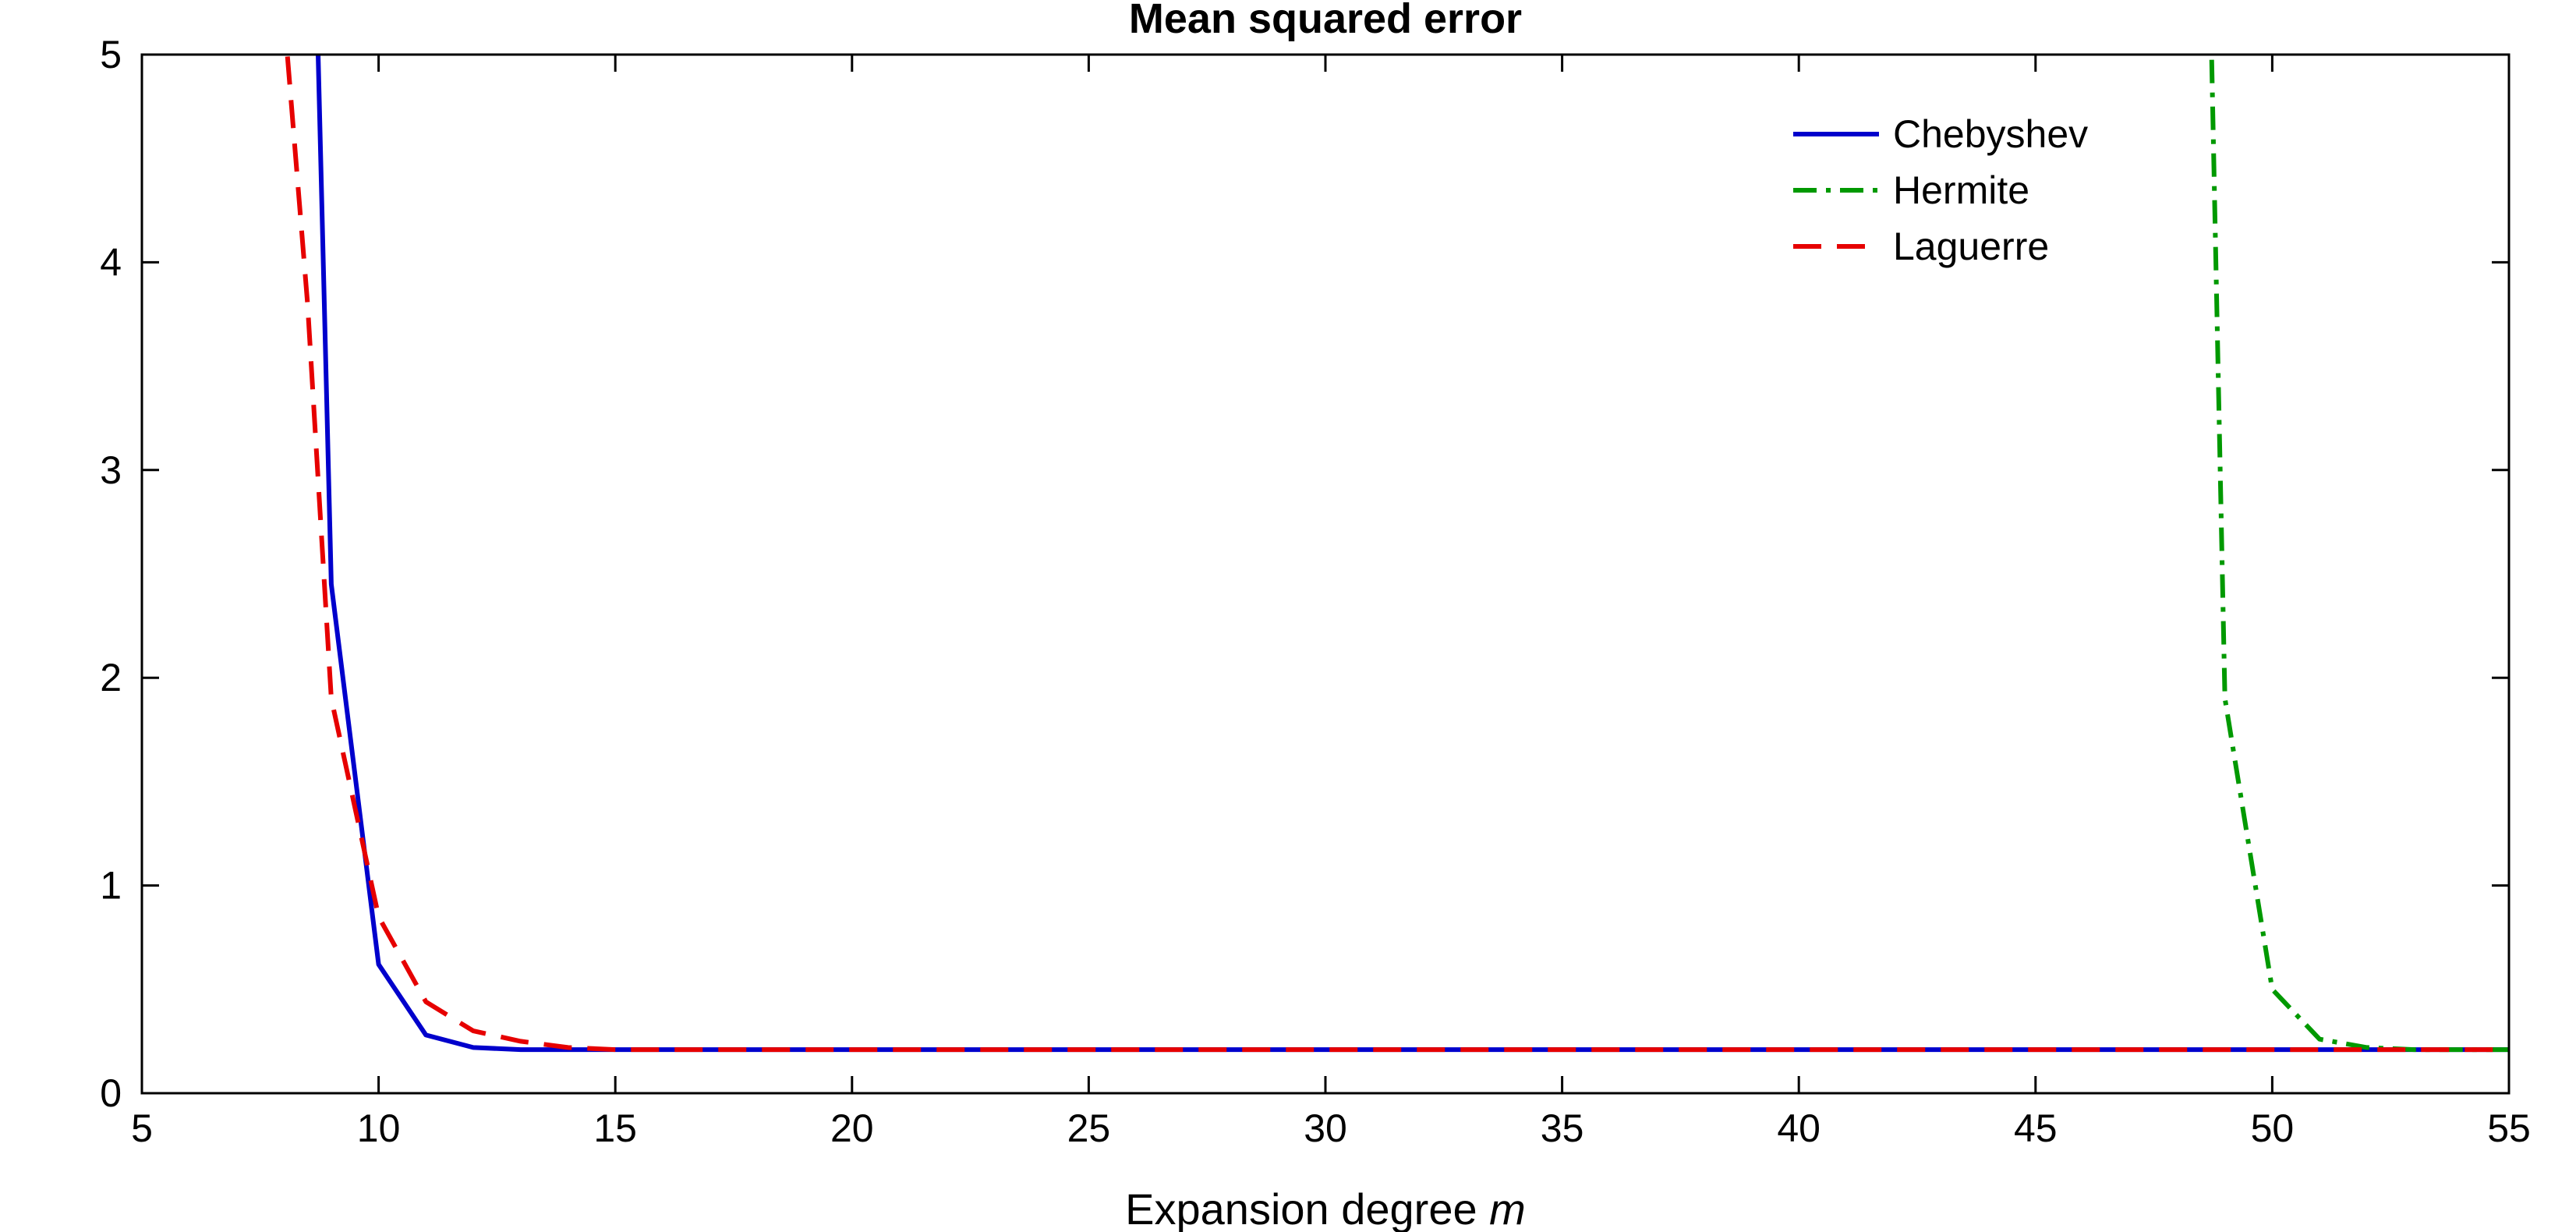  Describe the element at coordinates (615, 1128) in the screenshot. I see `x-tick-label: 15` at that location.